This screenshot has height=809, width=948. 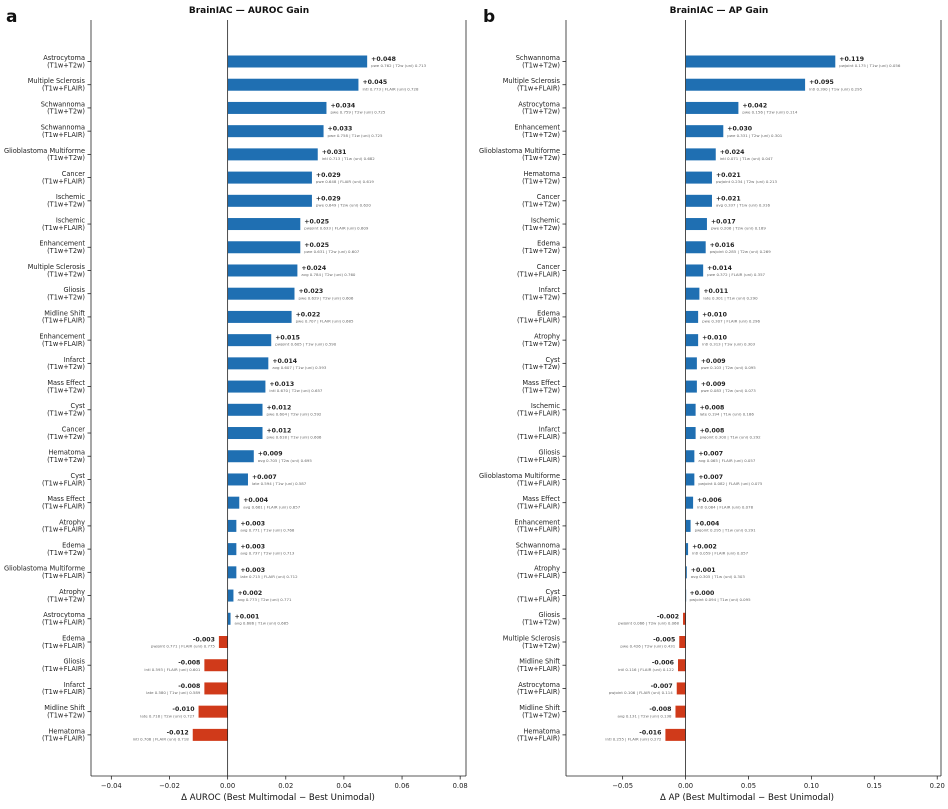 I want to click on panel-a-category-label: Glioblastoma Multiforme, so click(x=44, y=569).